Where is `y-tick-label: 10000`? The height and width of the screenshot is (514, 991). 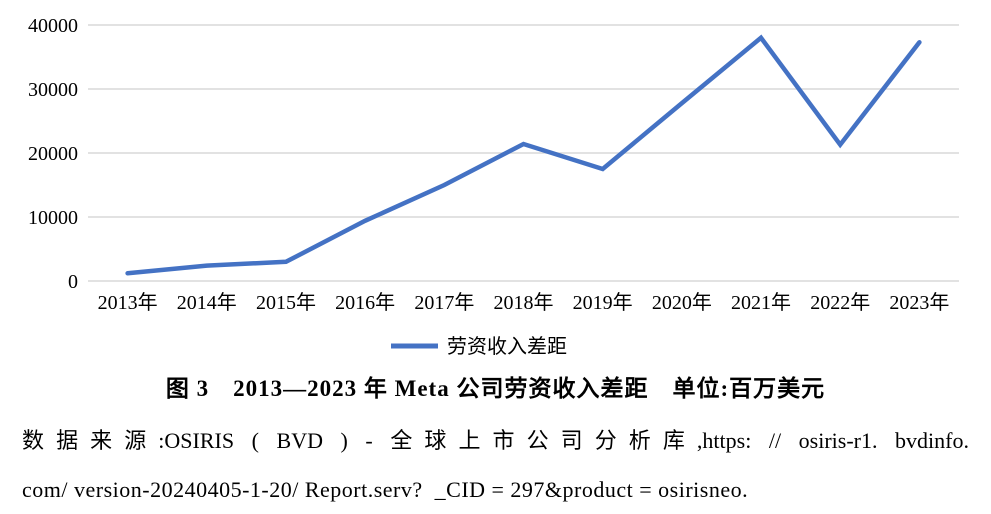
y-tick-label: 10000 is located at coordinates (53, 218).